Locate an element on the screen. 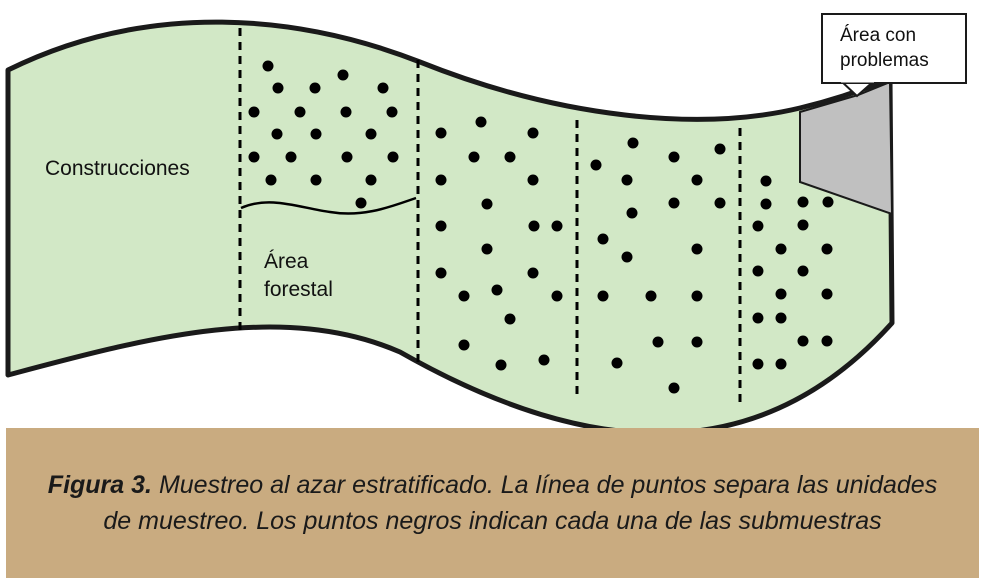 This screenshot has height=585, width=985. figure-label: Figura 3. is located at coordinates (100, 485).